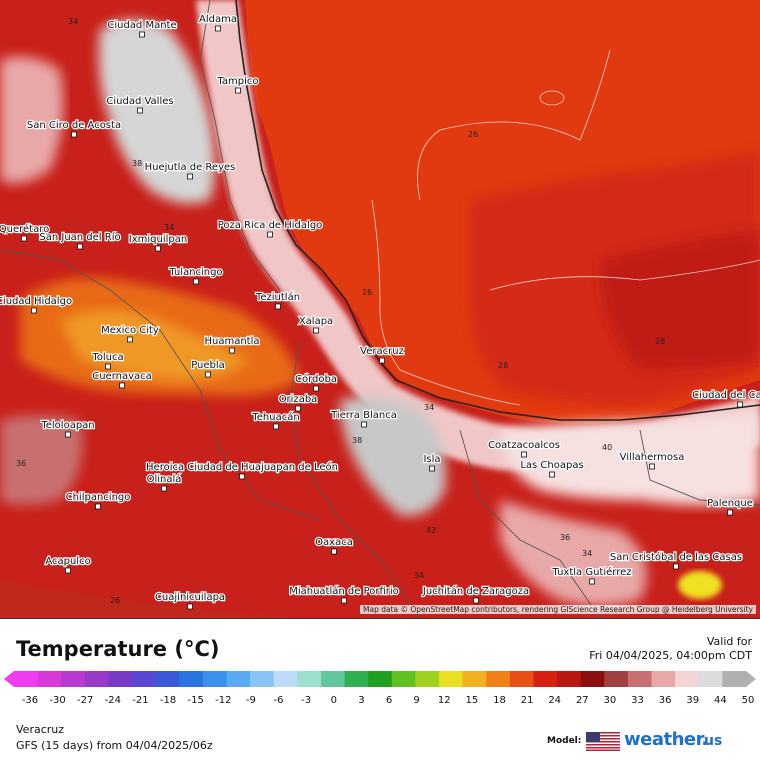 This screenshot has height=760, width=760. Describe the element at coordinates (67, 425) in the screenshot. I see `city-label: Teloloapan` at that location.